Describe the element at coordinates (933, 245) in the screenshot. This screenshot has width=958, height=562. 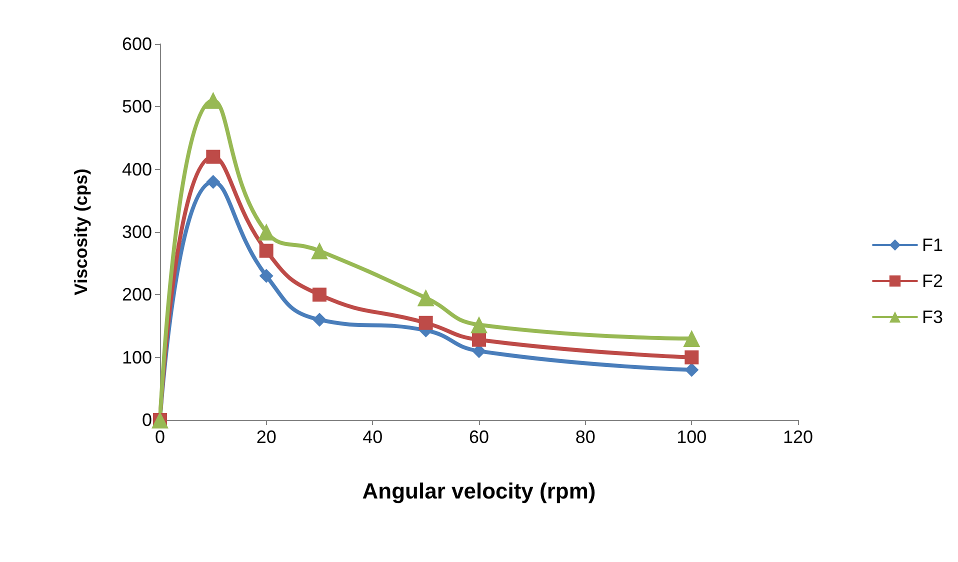
I see `legend-label: F1` at that location.